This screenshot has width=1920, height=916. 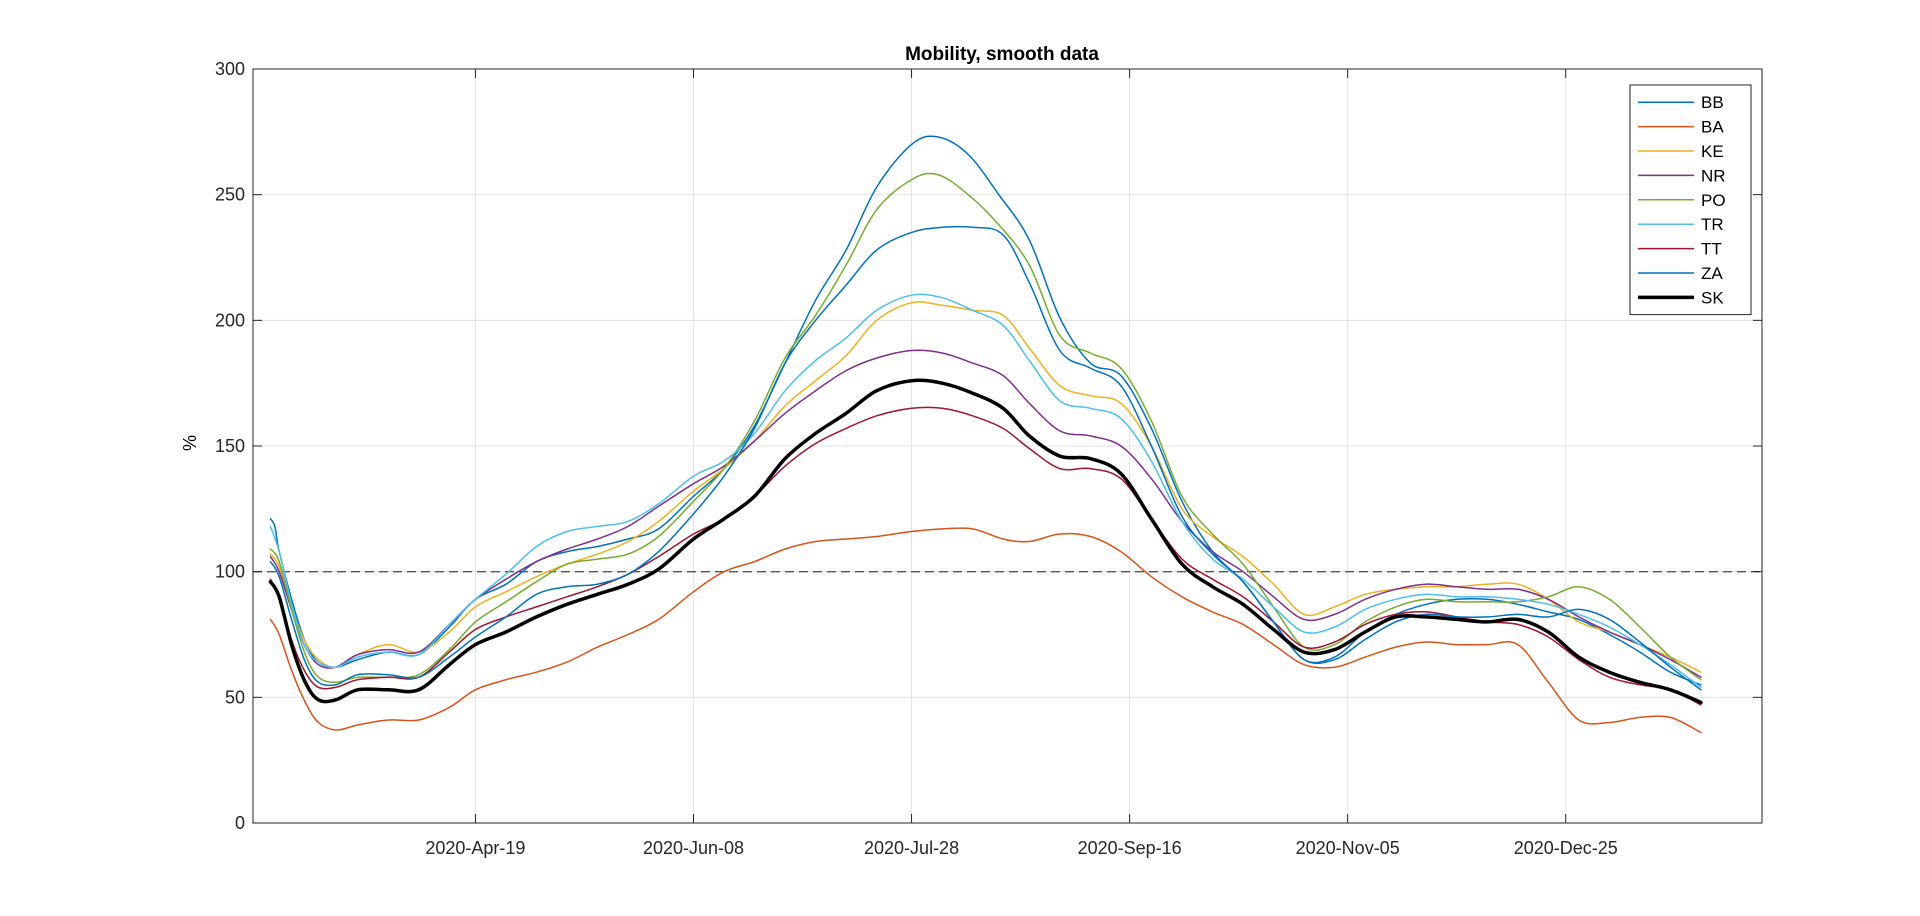 I want to click on legend: BB BA KE NR PO TR TT ZA SK, so click(x=1690, y=200).